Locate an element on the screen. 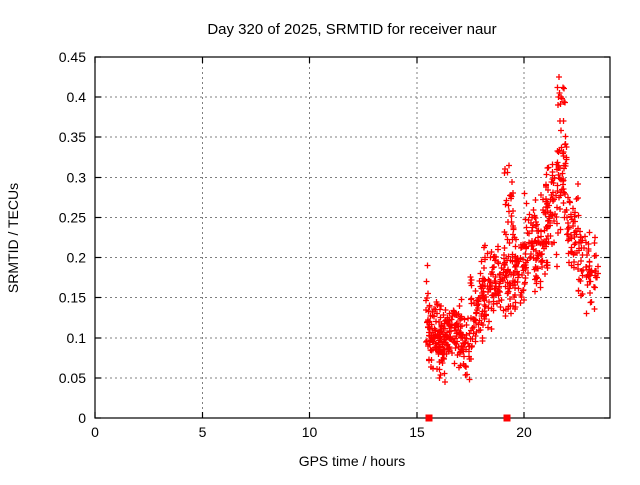 Image resolution: width=640 pixels, height=485 pixels. y-tick-label: 0.1 is located at coordinates (77, 338).